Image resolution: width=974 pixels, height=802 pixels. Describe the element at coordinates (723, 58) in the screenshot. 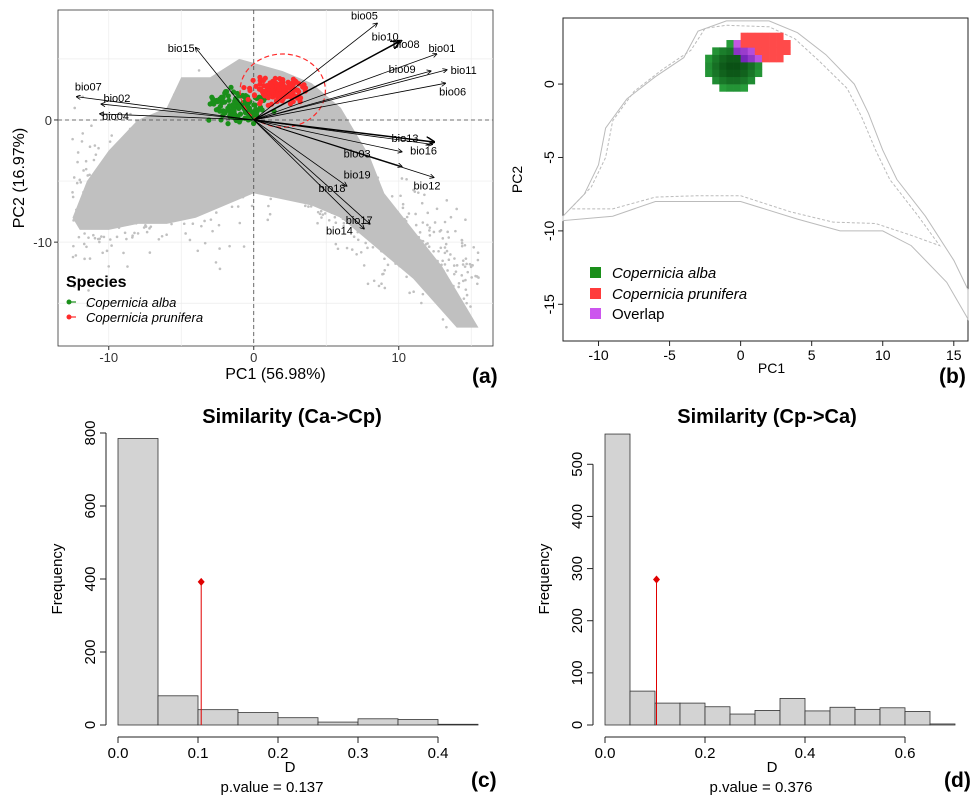

I see `alba-cell` at that location.